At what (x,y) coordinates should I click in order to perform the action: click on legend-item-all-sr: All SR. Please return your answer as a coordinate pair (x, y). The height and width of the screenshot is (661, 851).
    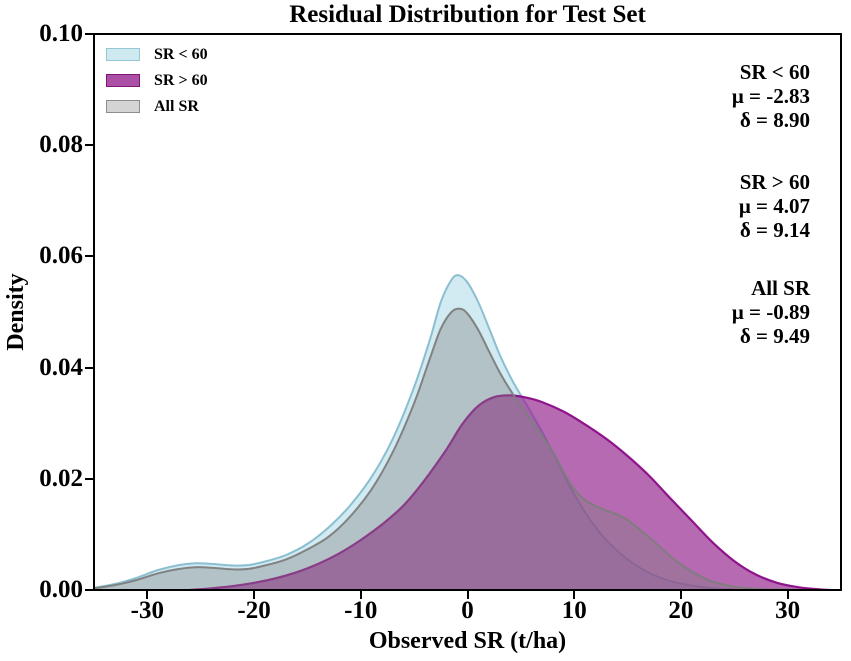
    Looking at the image, I should click on (157, 106).